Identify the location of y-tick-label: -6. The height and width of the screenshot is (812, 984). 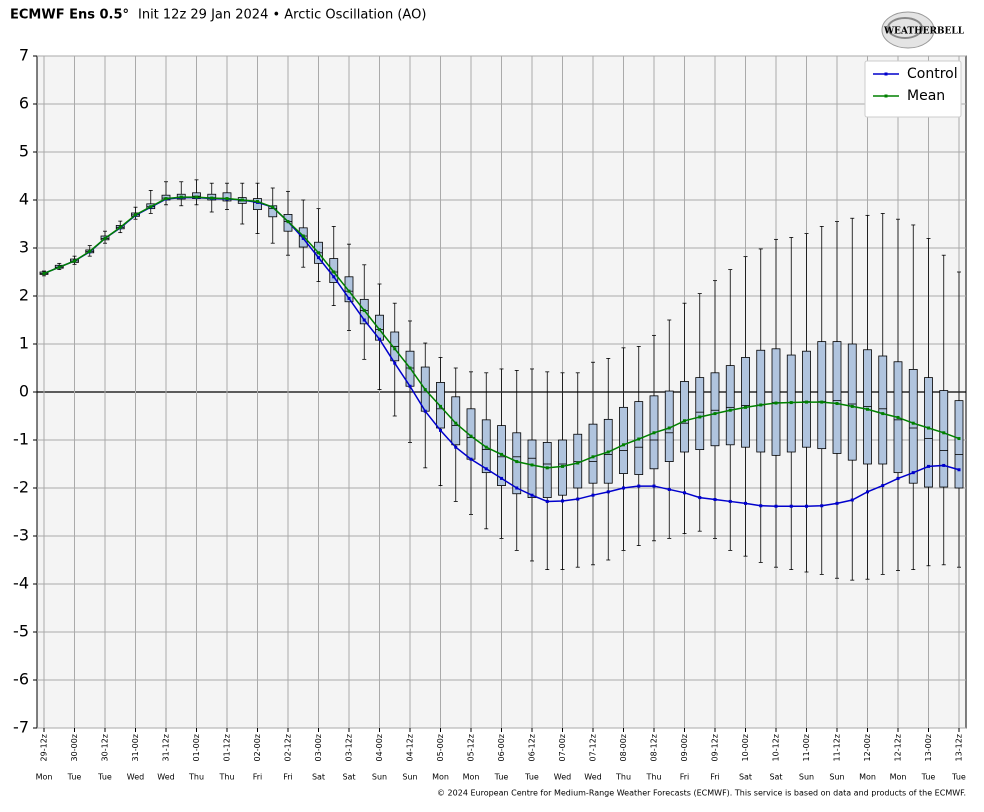
(21, 679).